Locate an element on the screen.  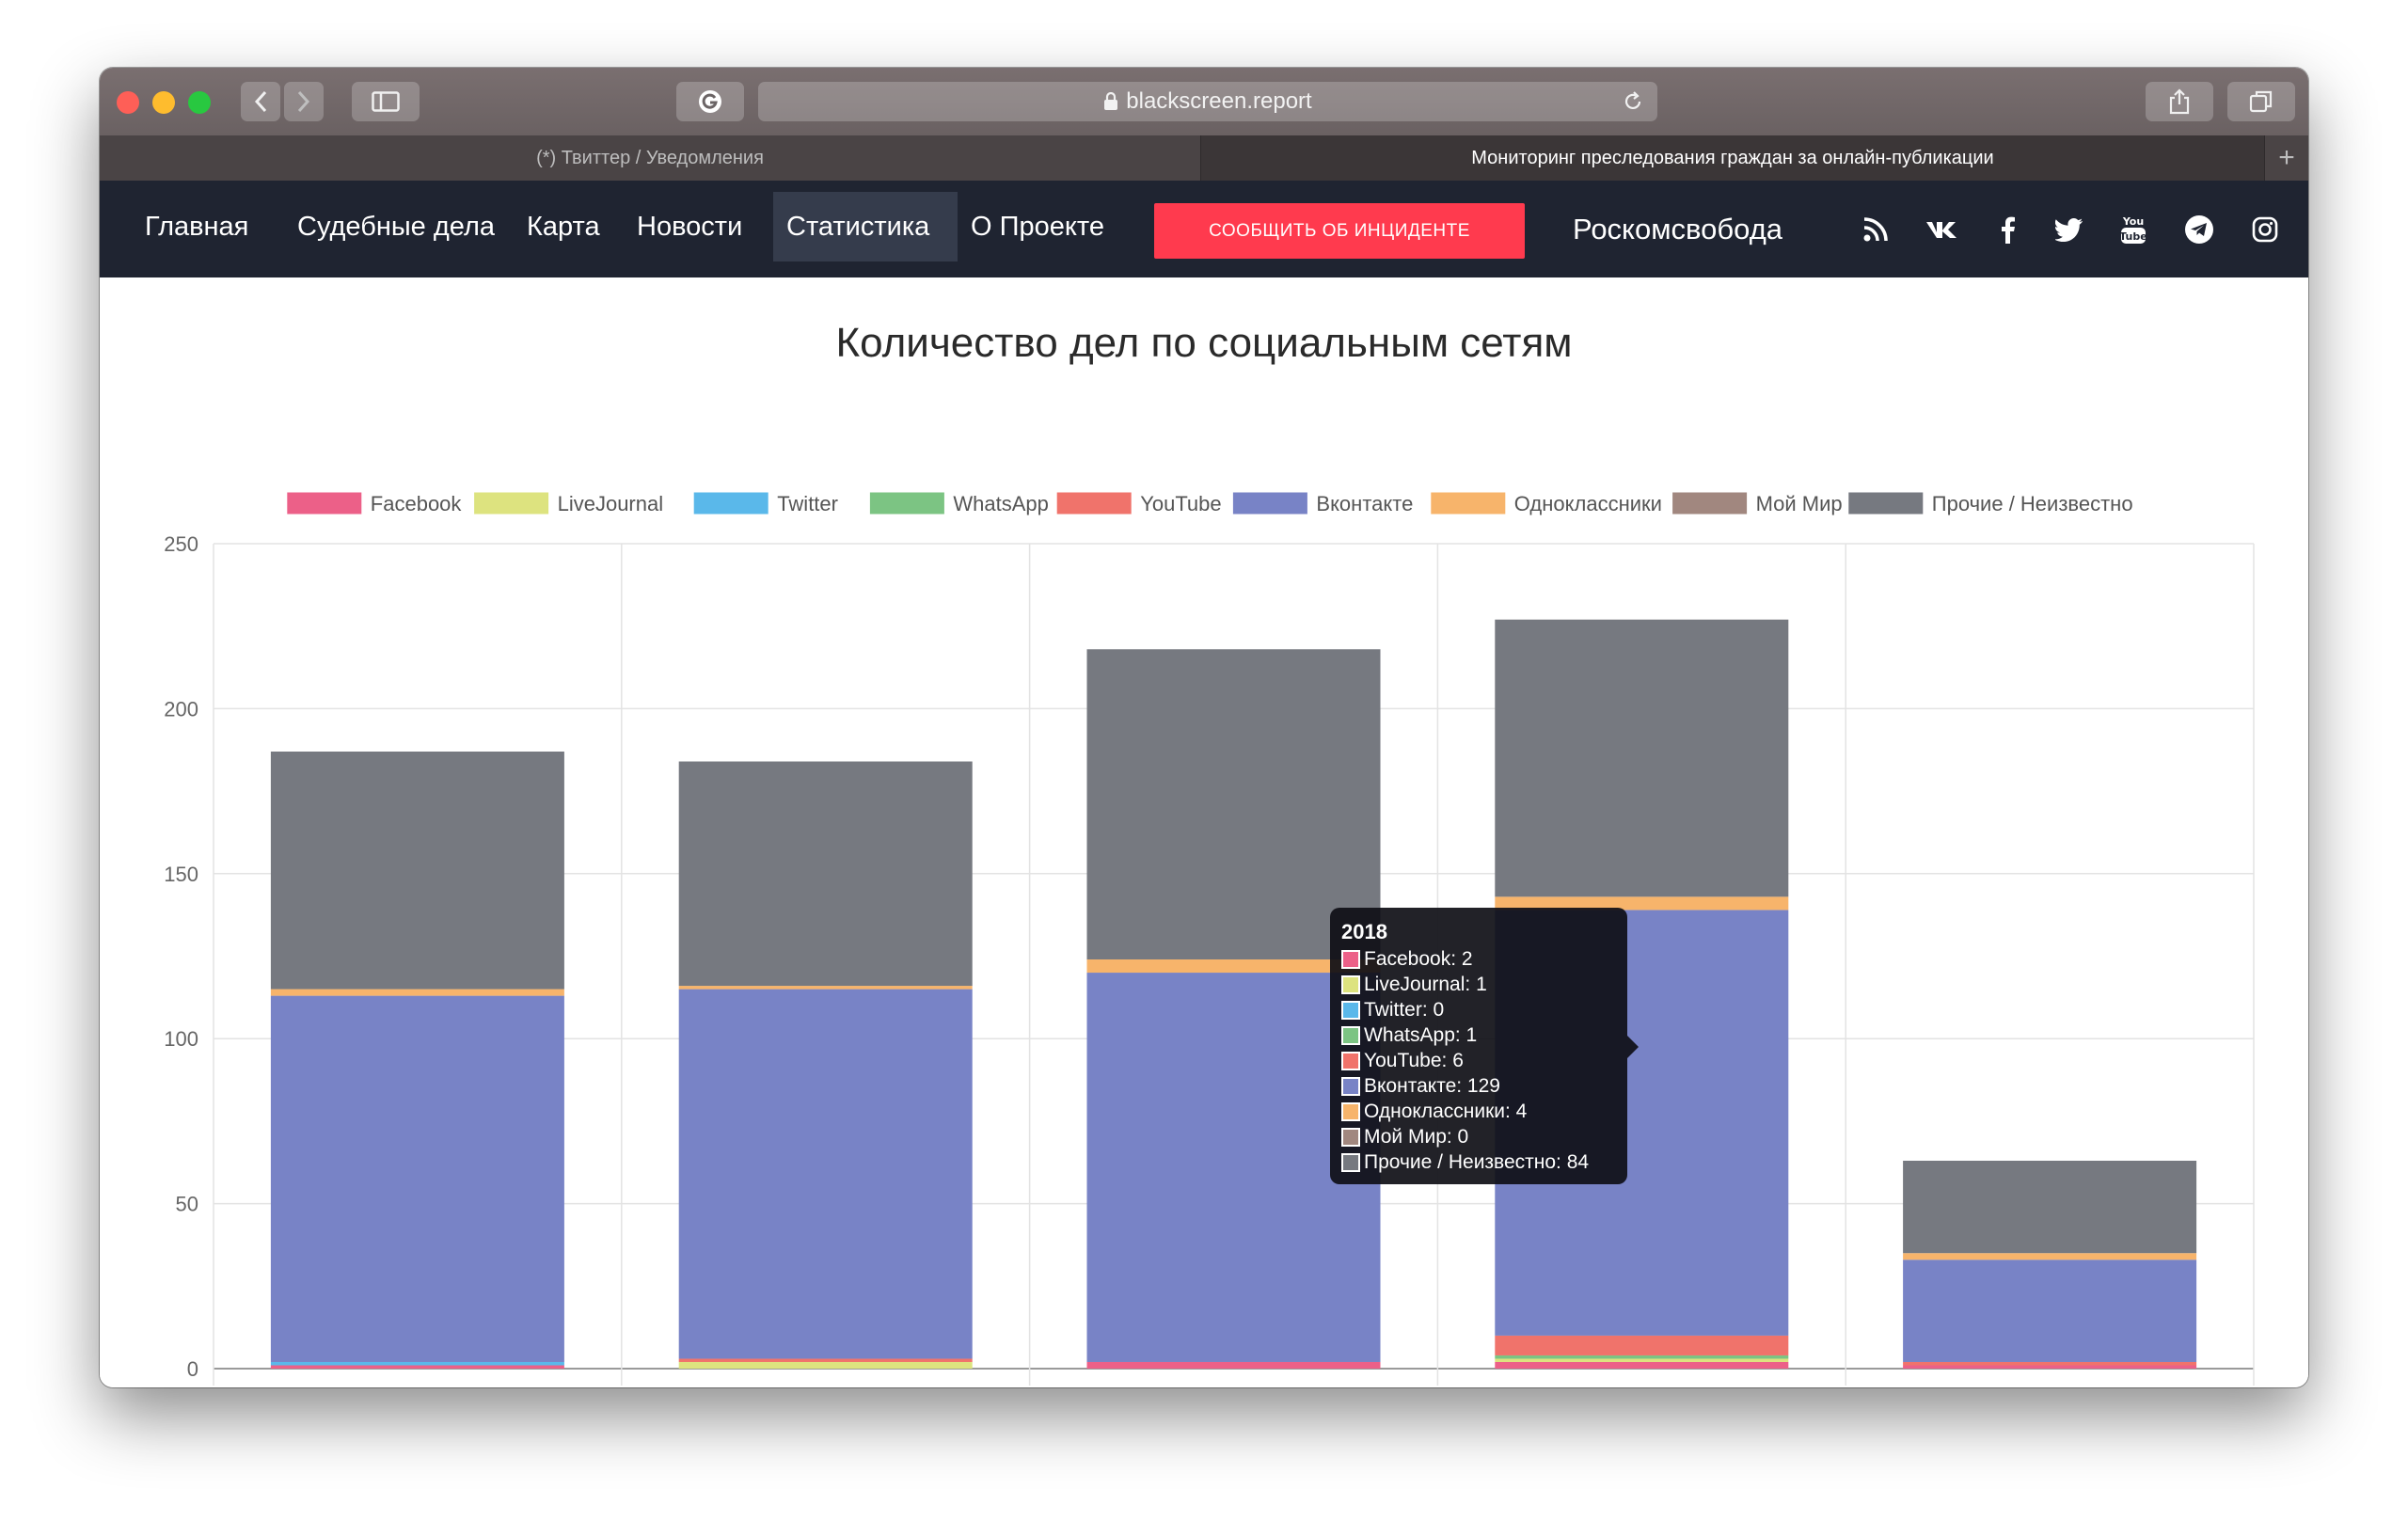
minimize-window-button is located at coordinates (164, 103).